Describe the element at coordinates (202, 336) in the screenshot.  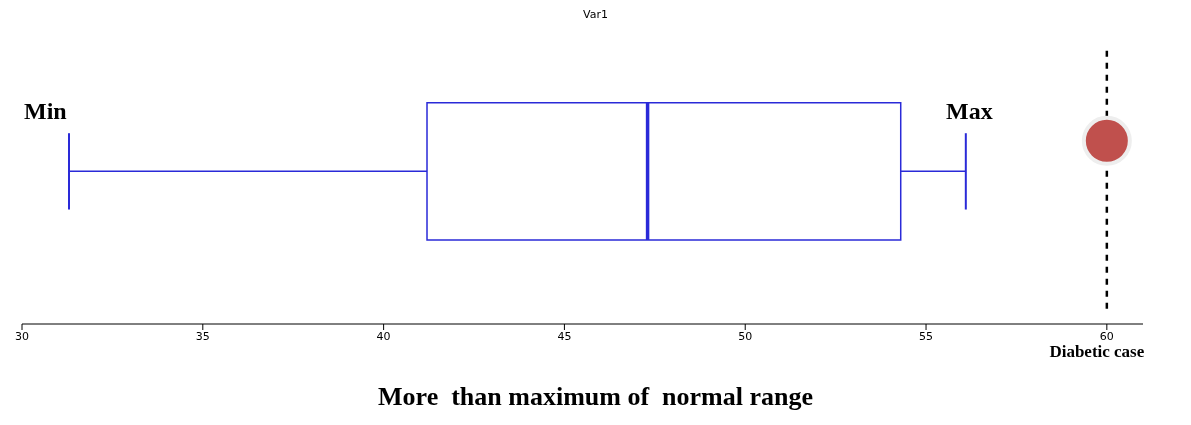
I see `x-tick-label: 35` at that location.